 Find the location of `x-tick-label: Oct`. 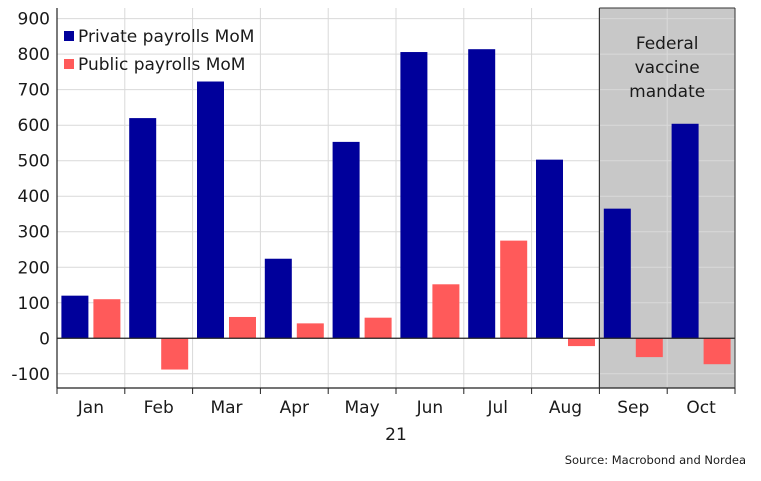

x-tick-label: Oct is located at coordinates (701, 408).